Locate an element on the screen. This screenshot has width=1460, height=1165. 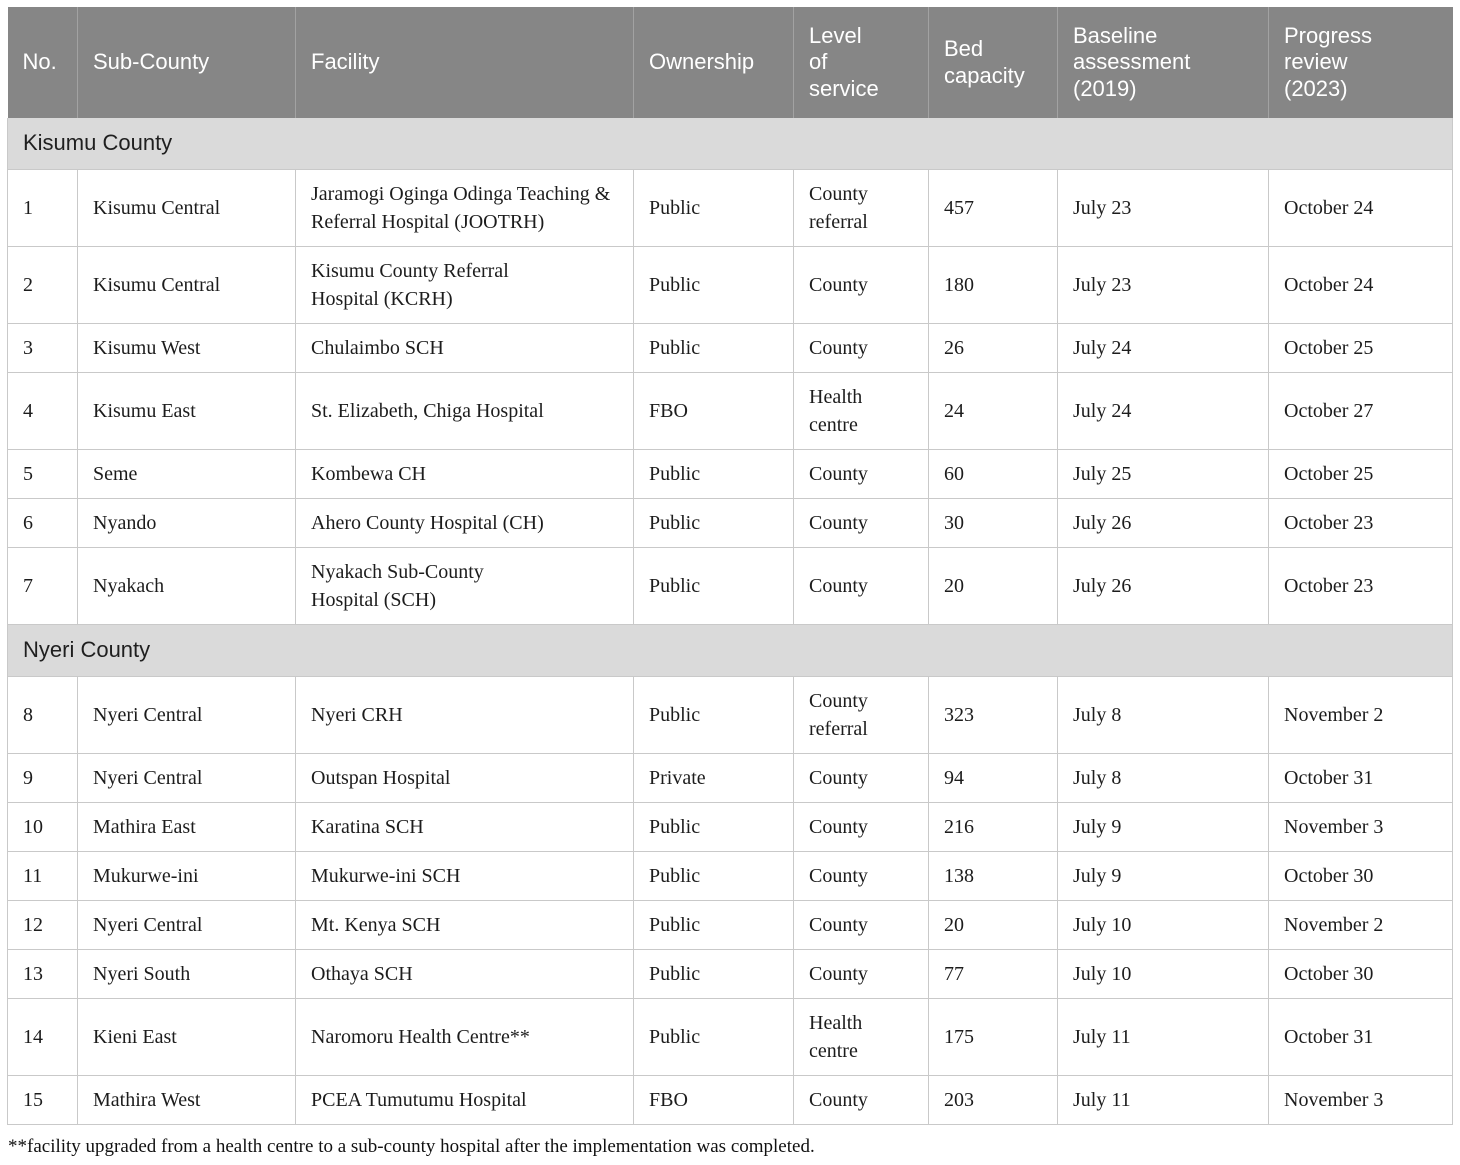
cell-beds: 24 is located at coordinates (993, 410).